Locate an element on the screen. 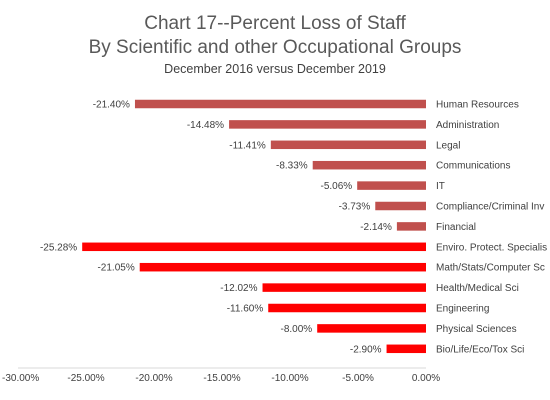 This screenshot has height=400, width=550. category-label-1: Administration is located at coordinates (467, 125).